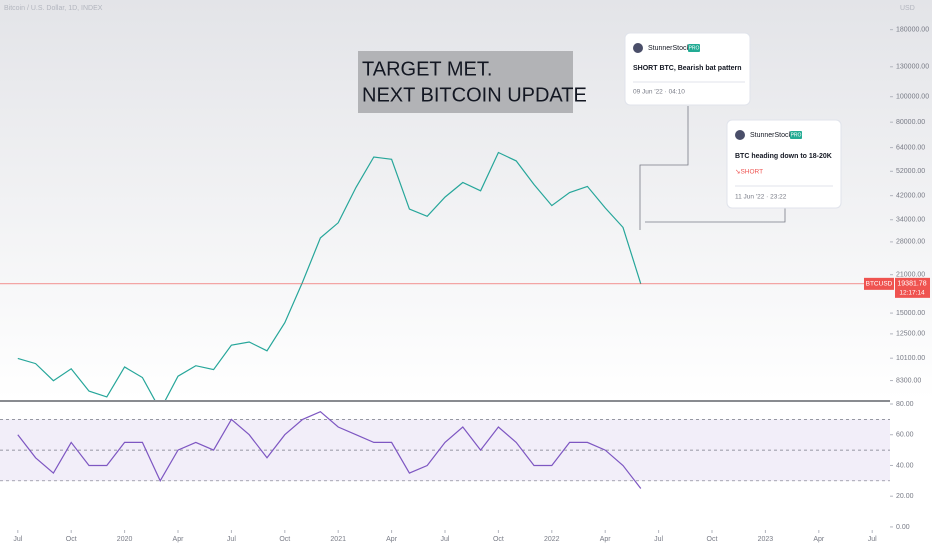  Describe the element at coordinates (905, 404) in the screenshot. I see `y-tick-label: 80.00` at that location.